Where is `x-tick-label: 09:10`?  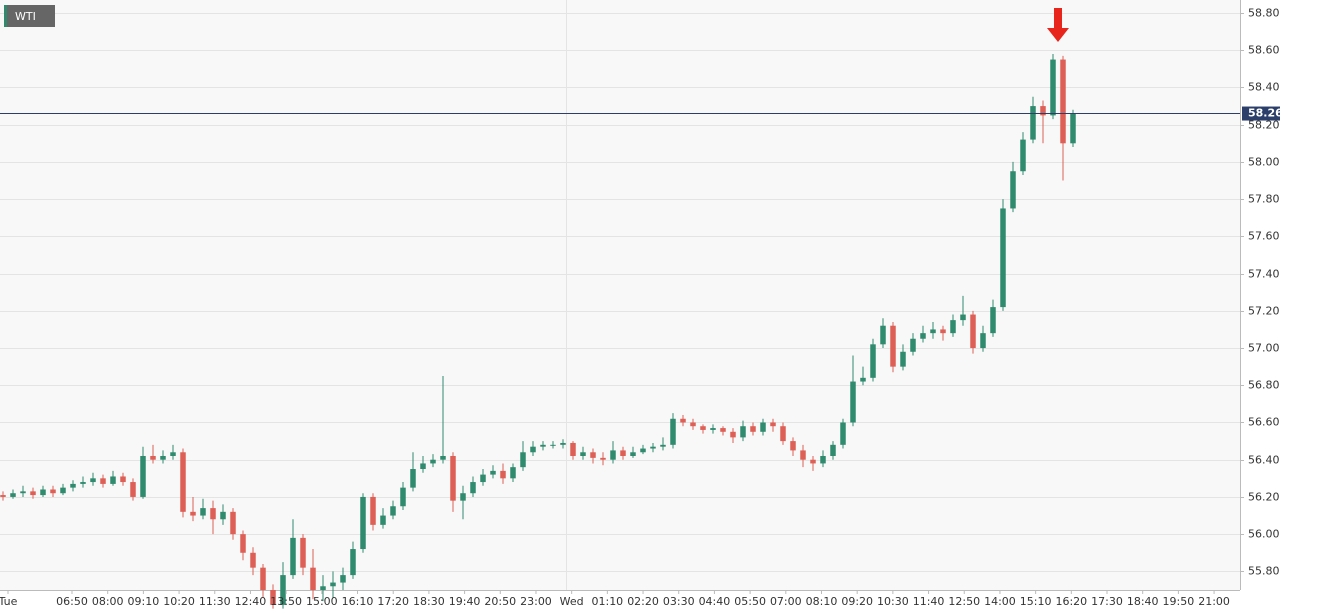
x-tick-label: 09:10 is located at coordinates (144, 601).